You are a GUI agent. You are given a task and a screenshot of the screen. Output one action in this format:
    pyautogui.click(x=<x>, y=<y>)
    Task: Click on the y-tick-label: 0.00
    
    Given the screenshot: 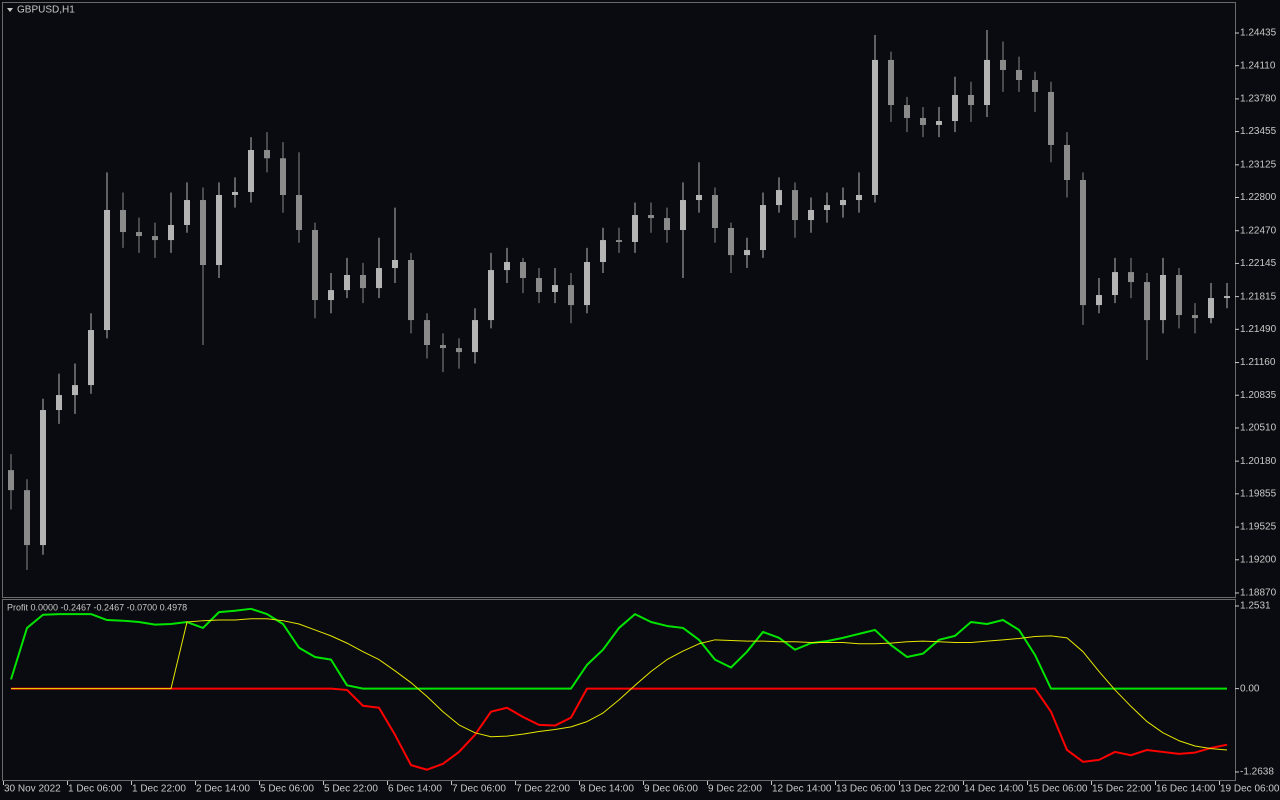 What is the action you would take?
    pyautogui.click(x=1250, y=688)
    